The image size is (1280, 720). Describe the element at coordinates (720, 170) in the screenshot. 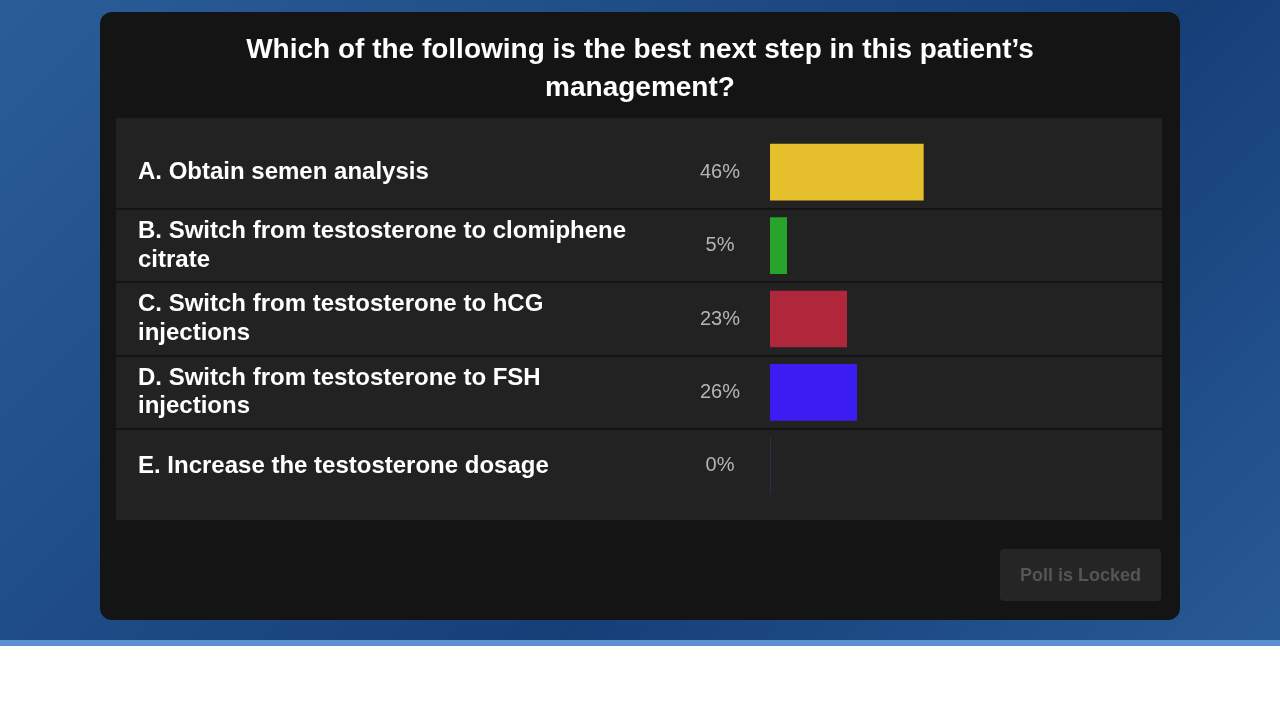

I see `data-label: 46%` at that location.